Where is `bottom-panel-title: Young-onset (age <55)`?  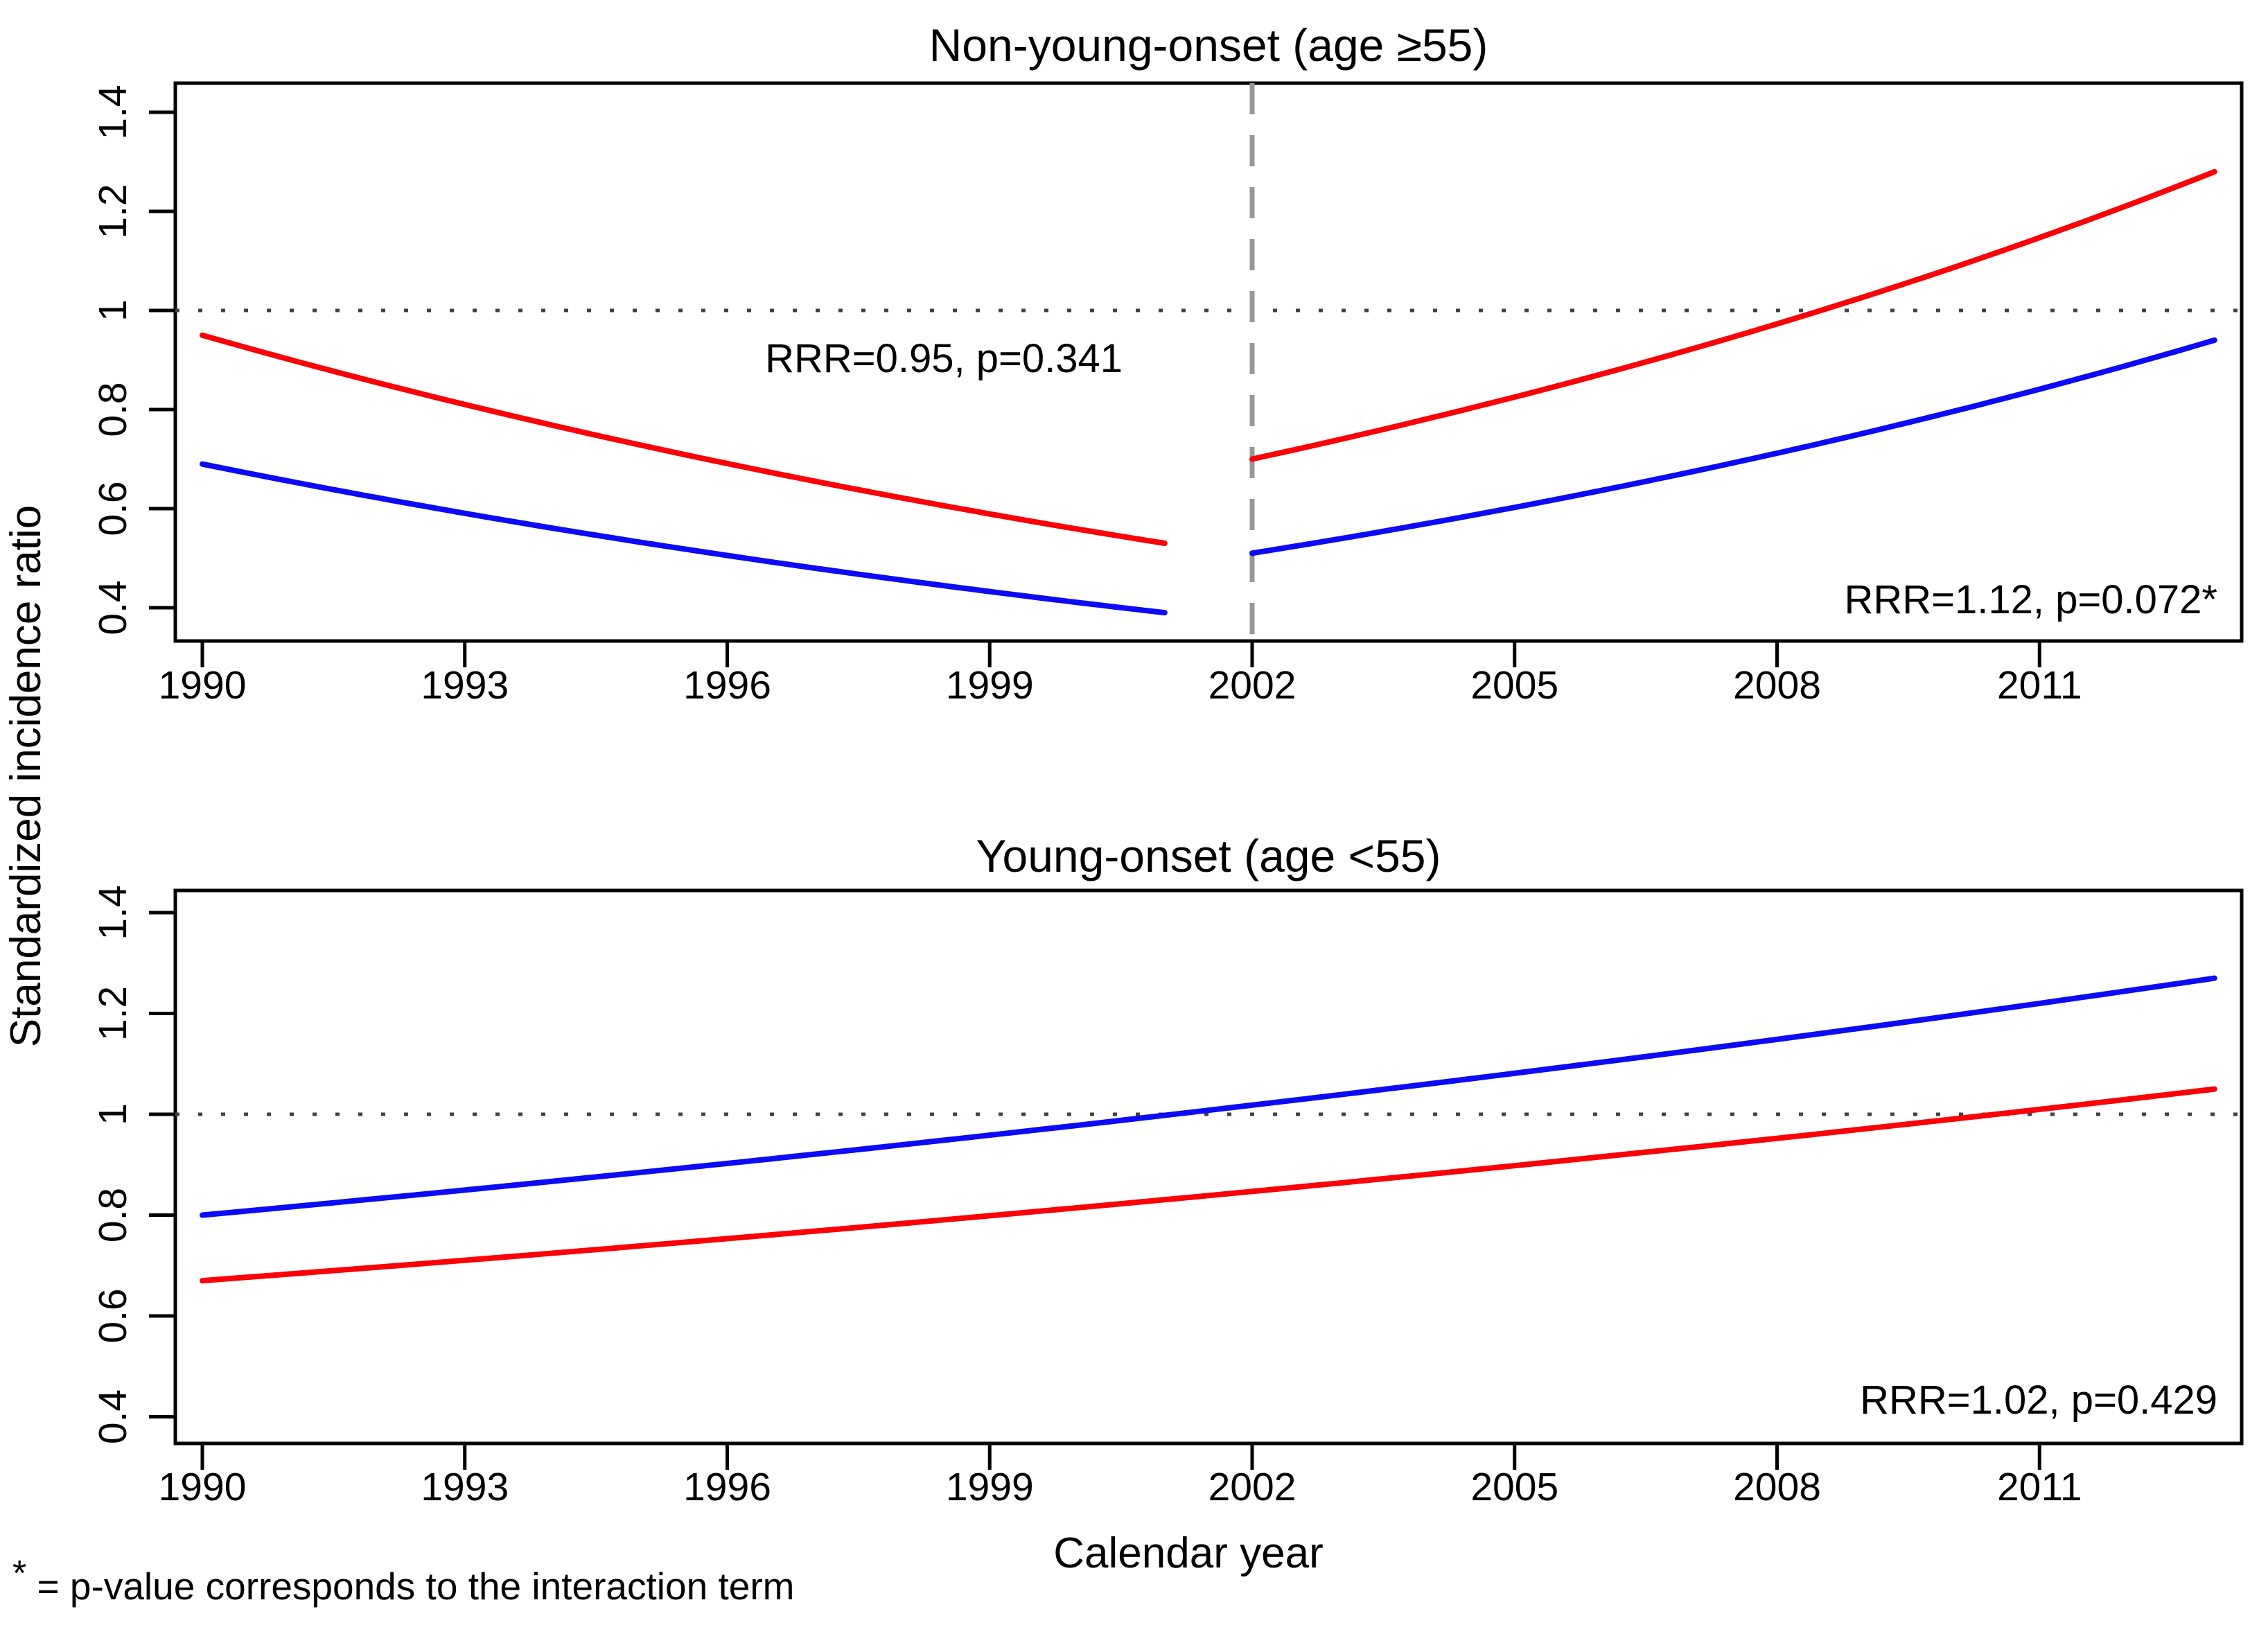 bottom-panel-title: Young-onset (age <55) is located at coordinates (1208, 856).